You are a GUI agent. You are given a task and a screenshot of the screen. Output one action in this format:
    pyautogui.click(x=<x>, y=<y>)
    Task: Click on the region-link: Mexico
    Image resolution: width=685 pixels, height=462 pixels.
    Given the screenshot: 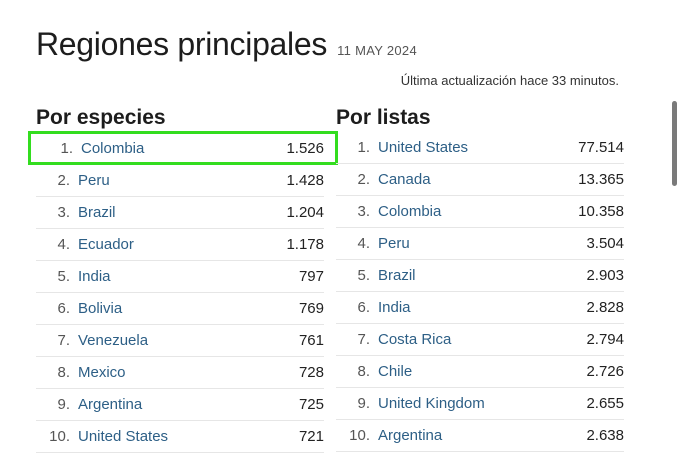 What is the action you would take?
    pyautogui.click(x=102, y=372)
    